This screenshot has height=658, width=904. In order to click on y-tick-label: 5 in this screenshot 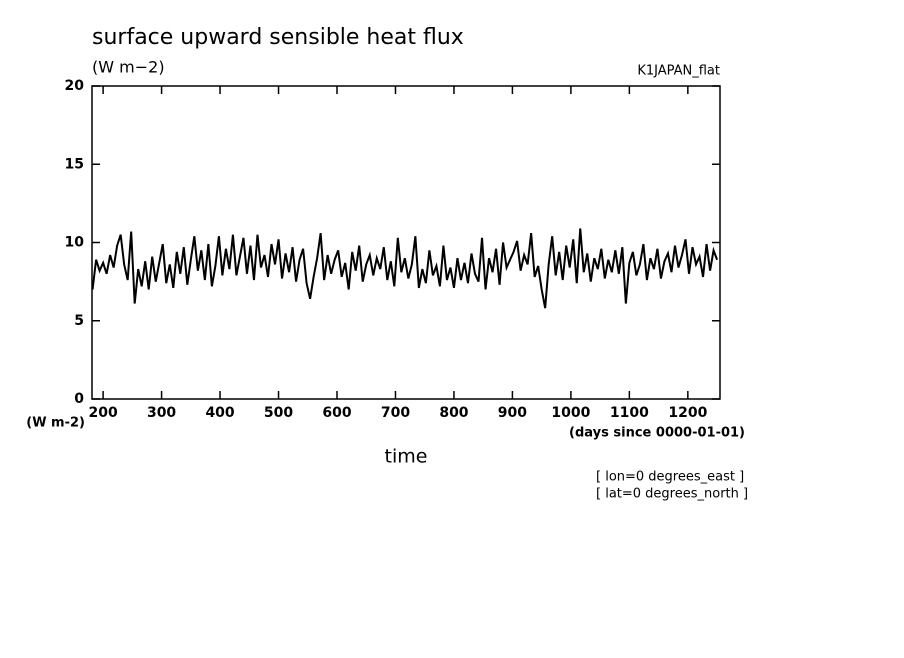, I will do `click(79, 321)`.